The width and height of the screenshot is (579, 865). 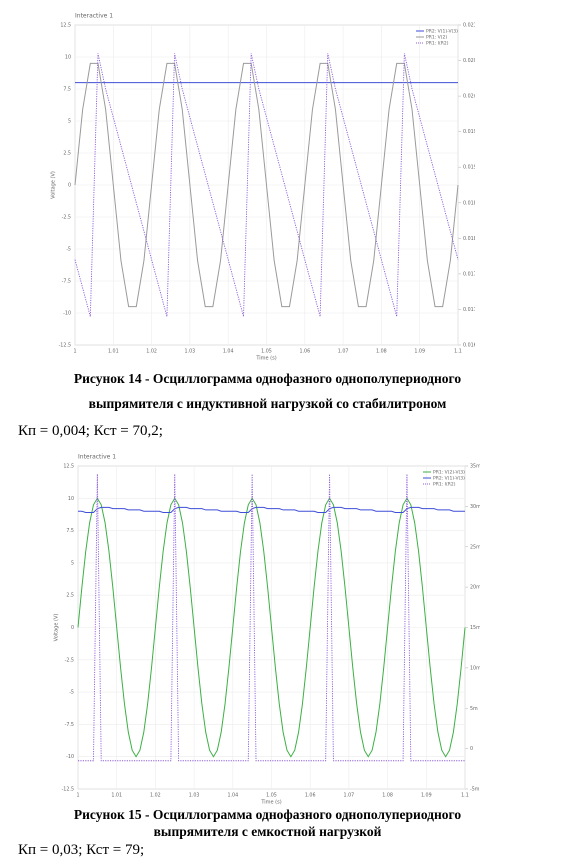 I want to click on y2-tick-label: 10m, so click(x=475, y=668).